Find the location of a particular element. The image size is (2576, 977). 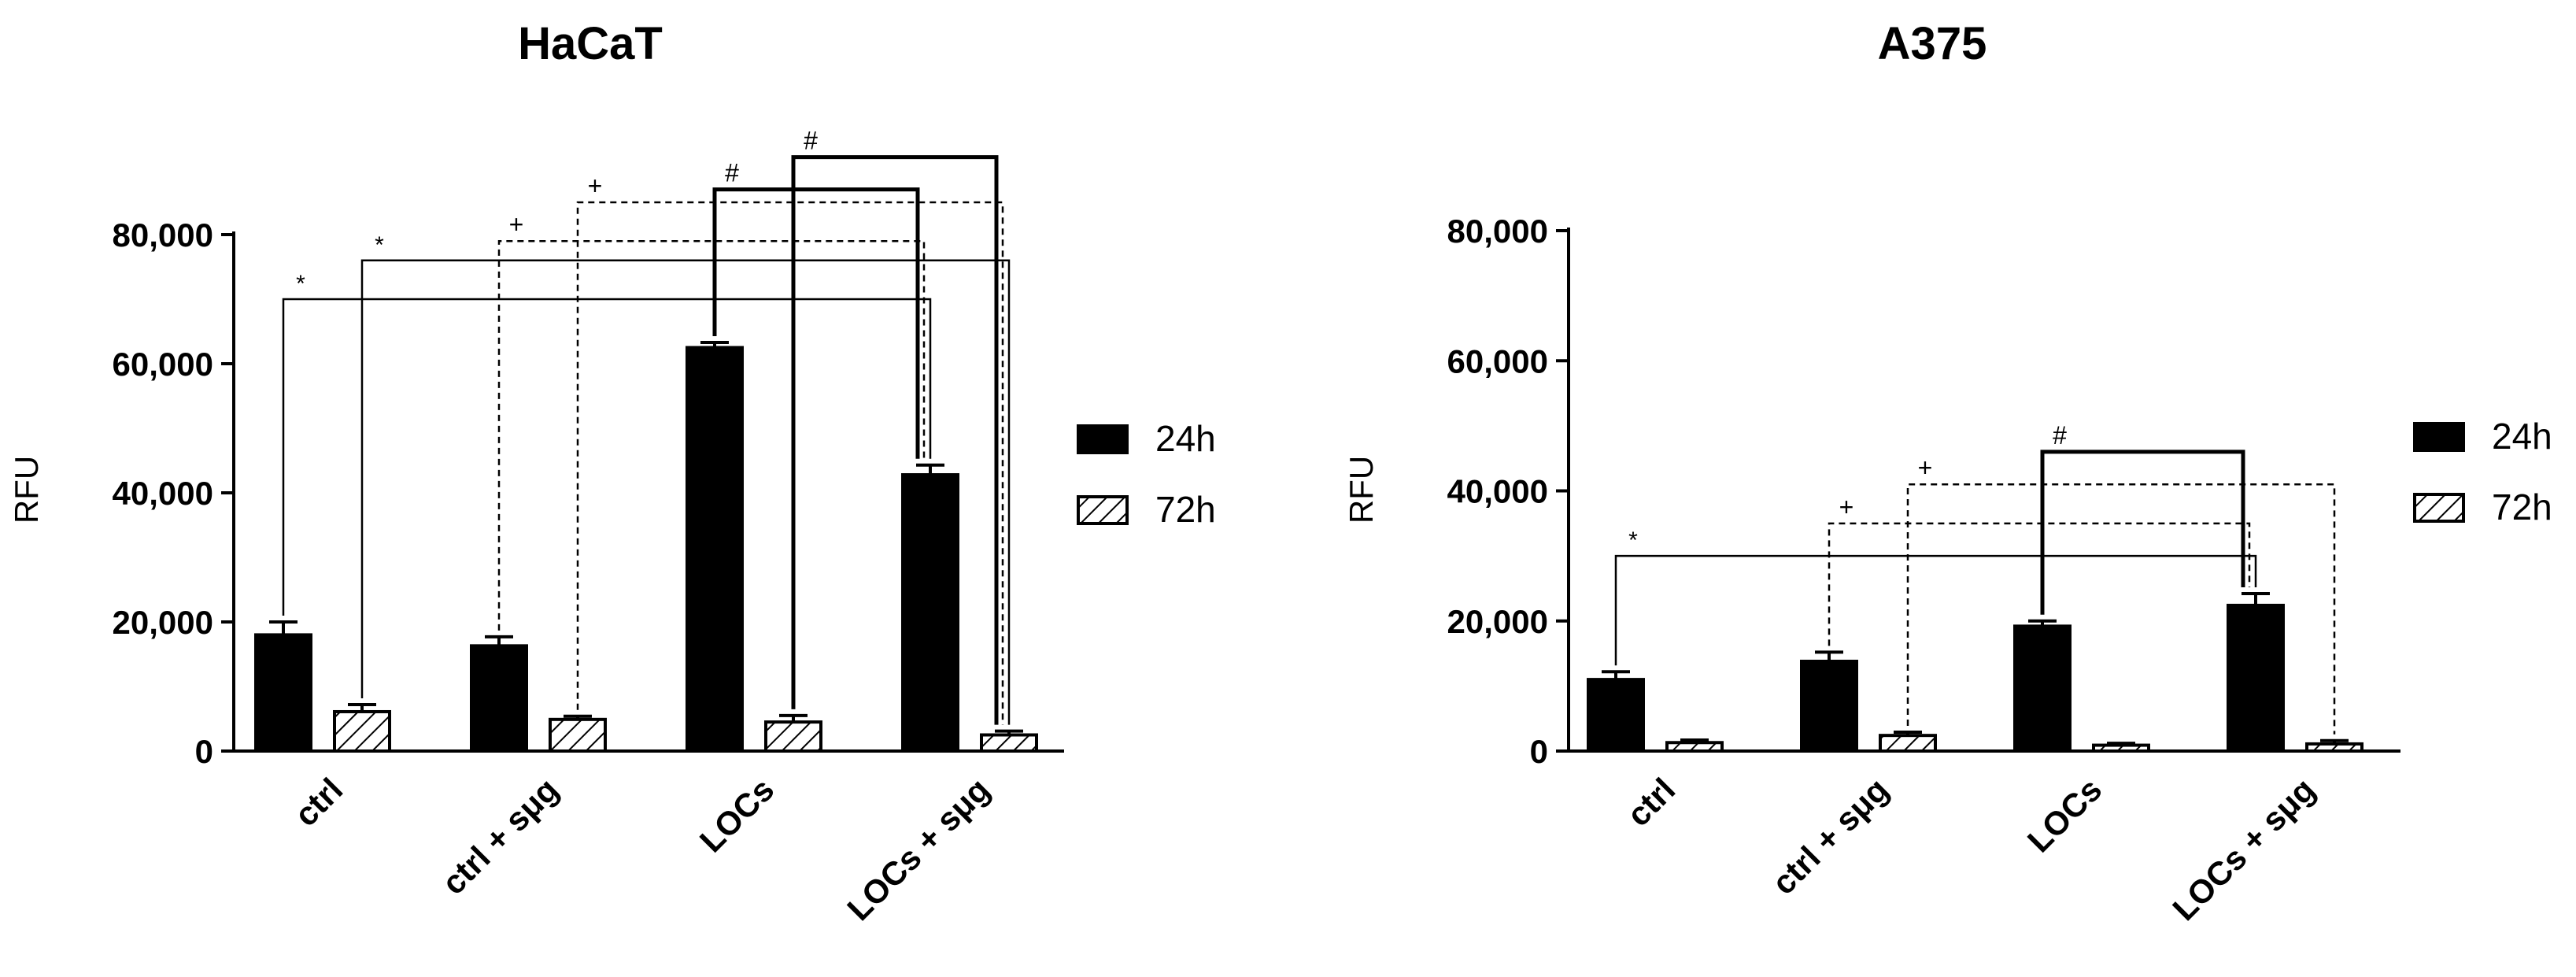

chart-title: HaCaT is located at coordinates (590, 44).